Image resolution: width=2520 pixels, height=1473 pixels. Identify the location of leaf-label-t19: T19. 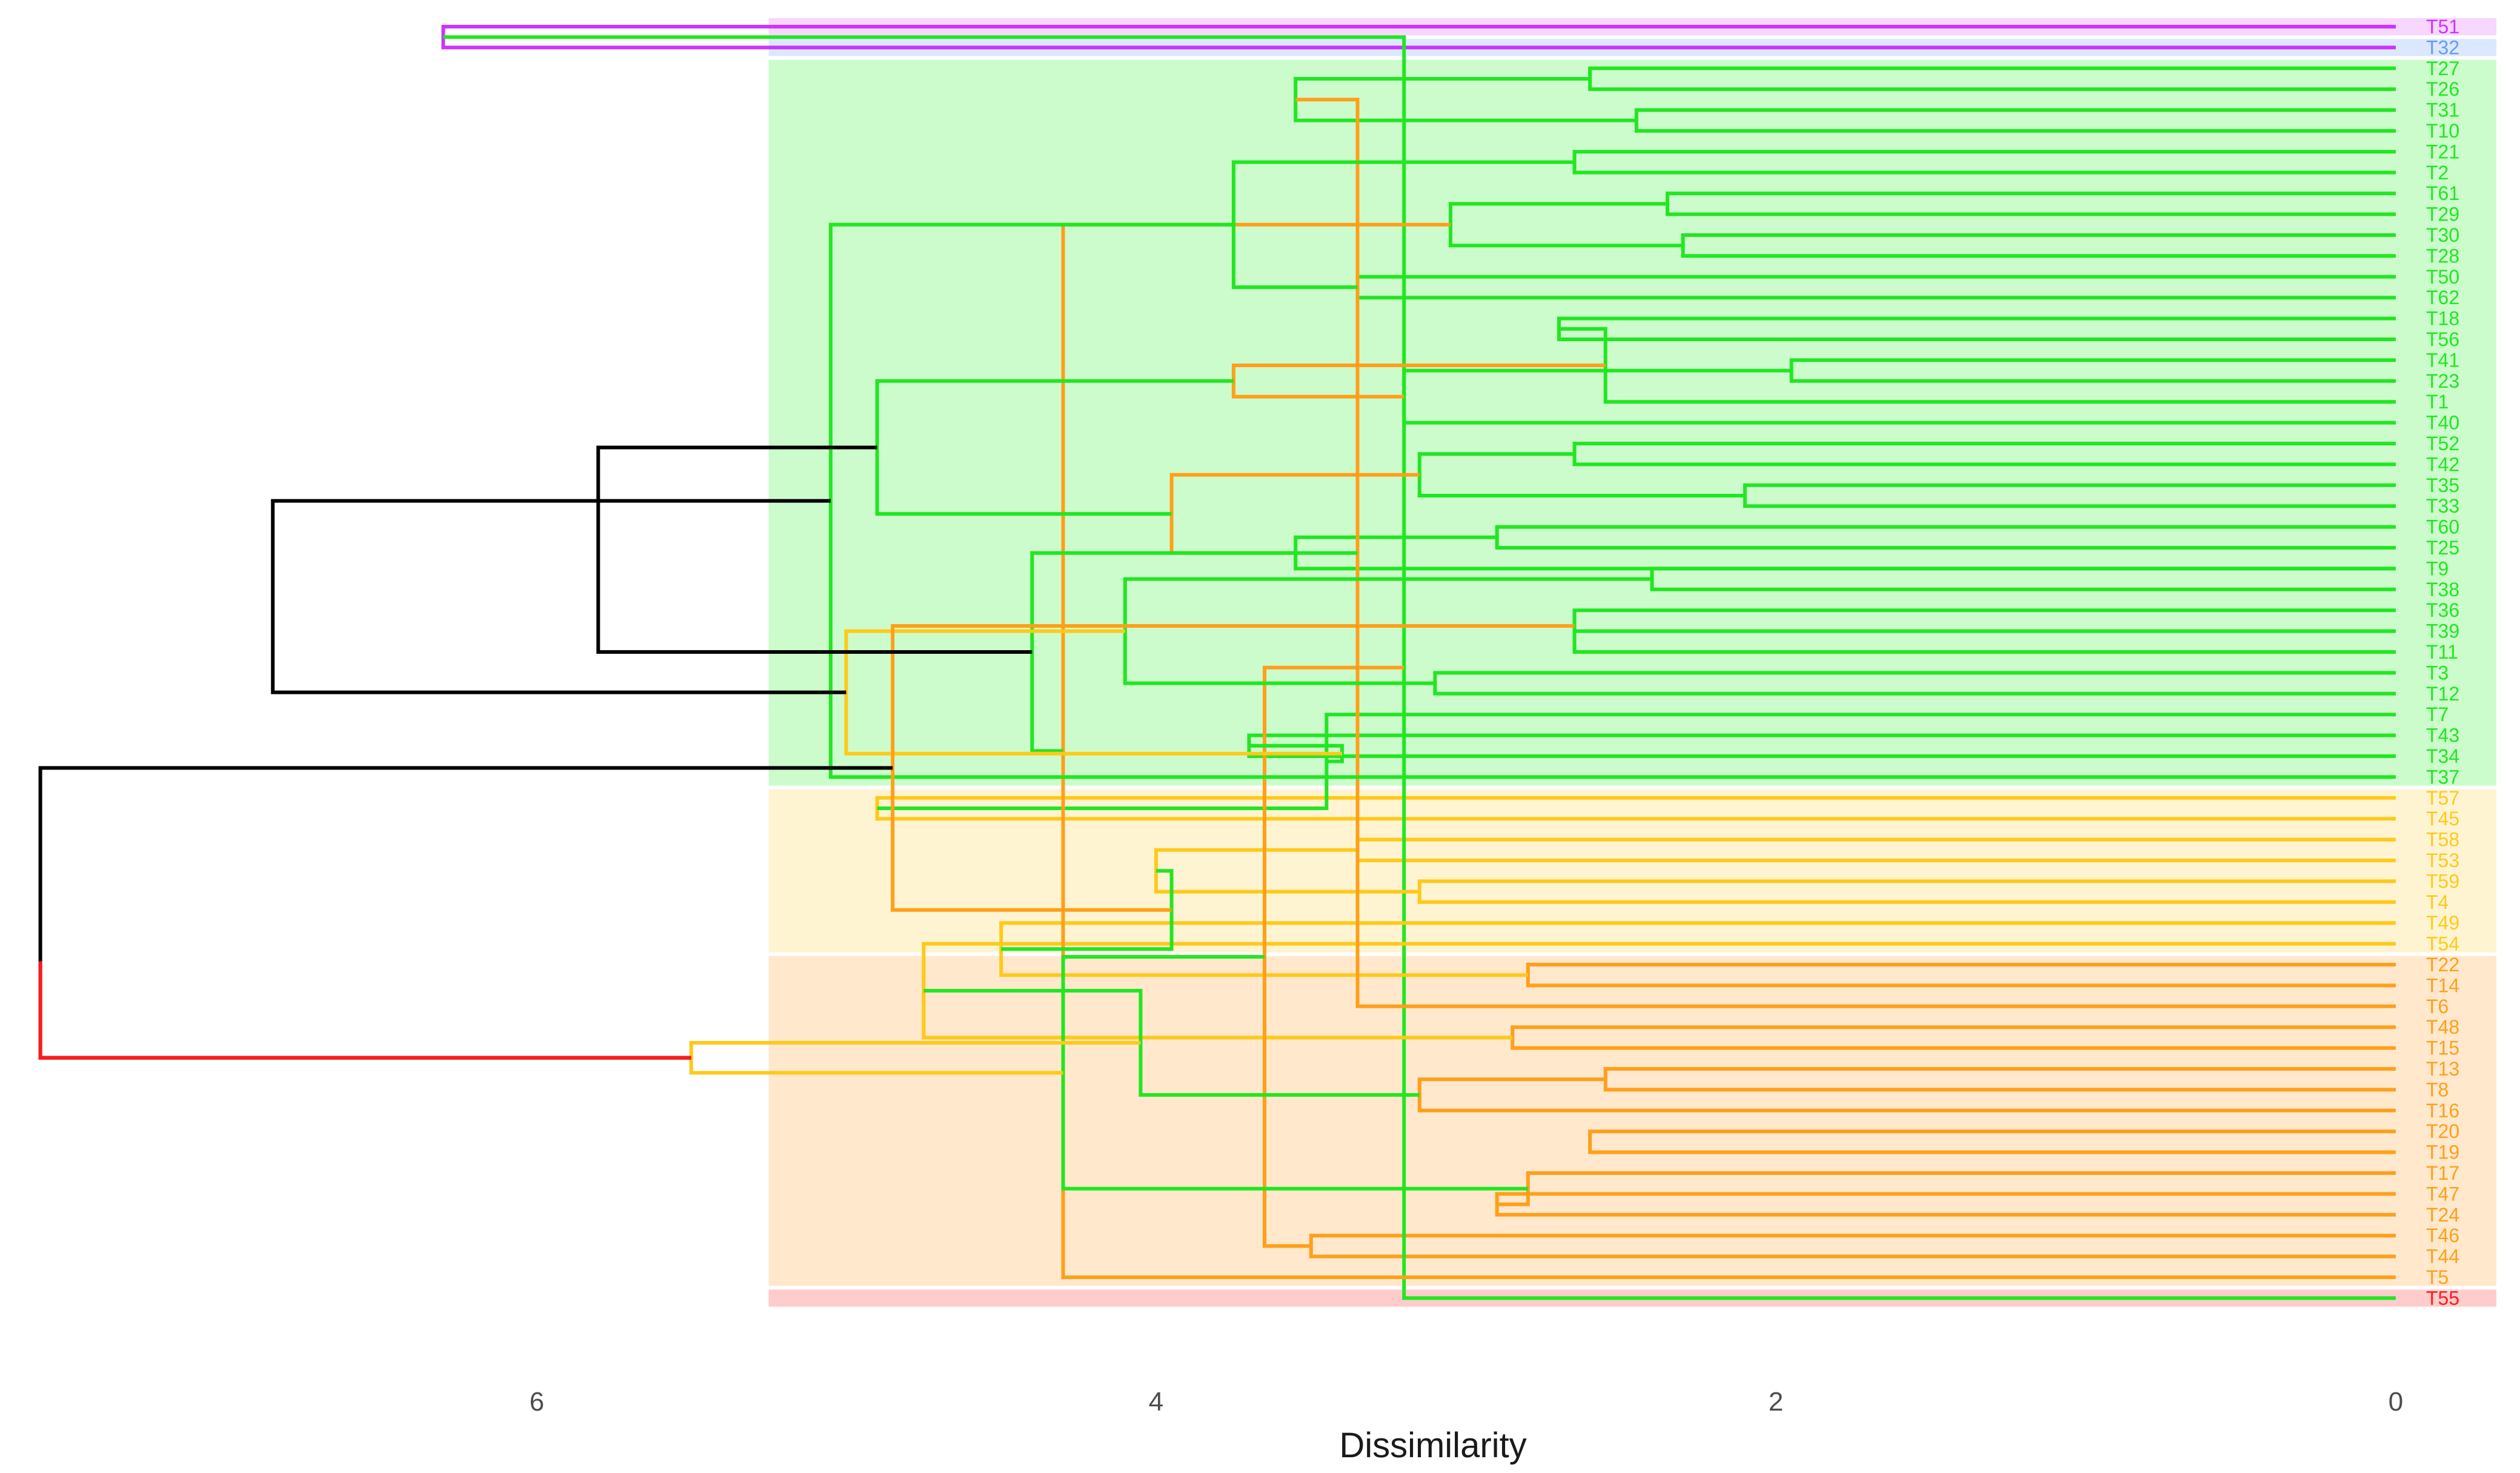
(2442, 1153).